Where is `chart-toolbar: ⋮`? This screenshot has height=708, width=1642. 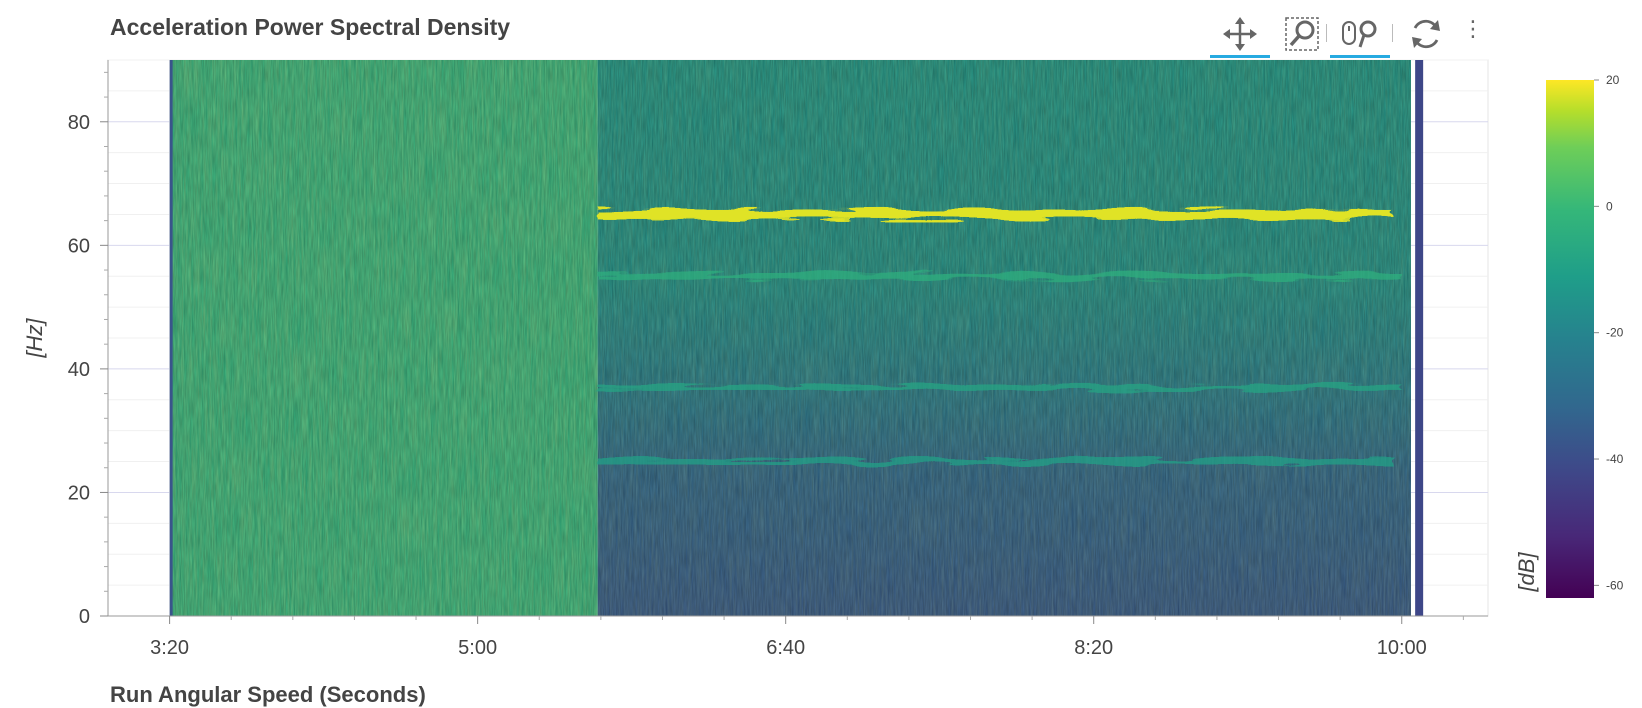
chart-toolbar: ⋮ is located at coordinates (1347, 32).